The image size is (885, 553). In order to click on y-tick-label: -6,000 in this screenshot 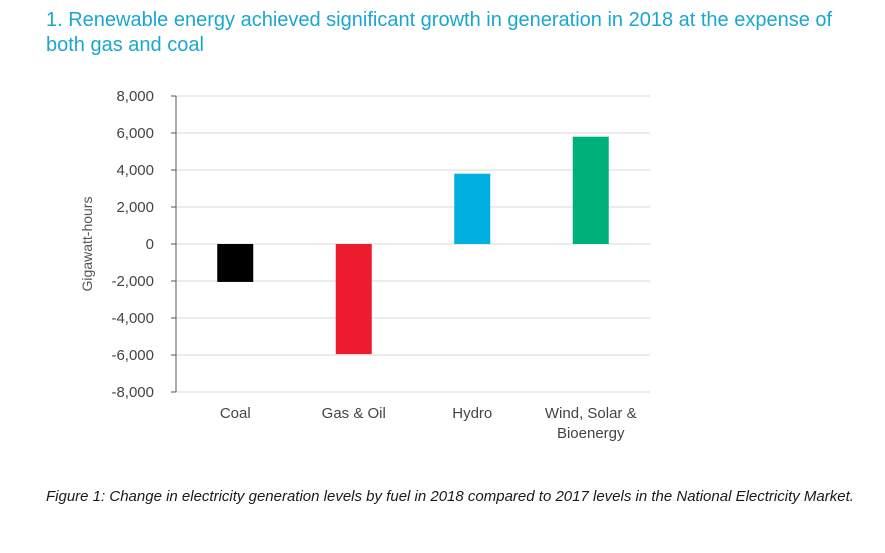, I will do `click(132, 355)`.